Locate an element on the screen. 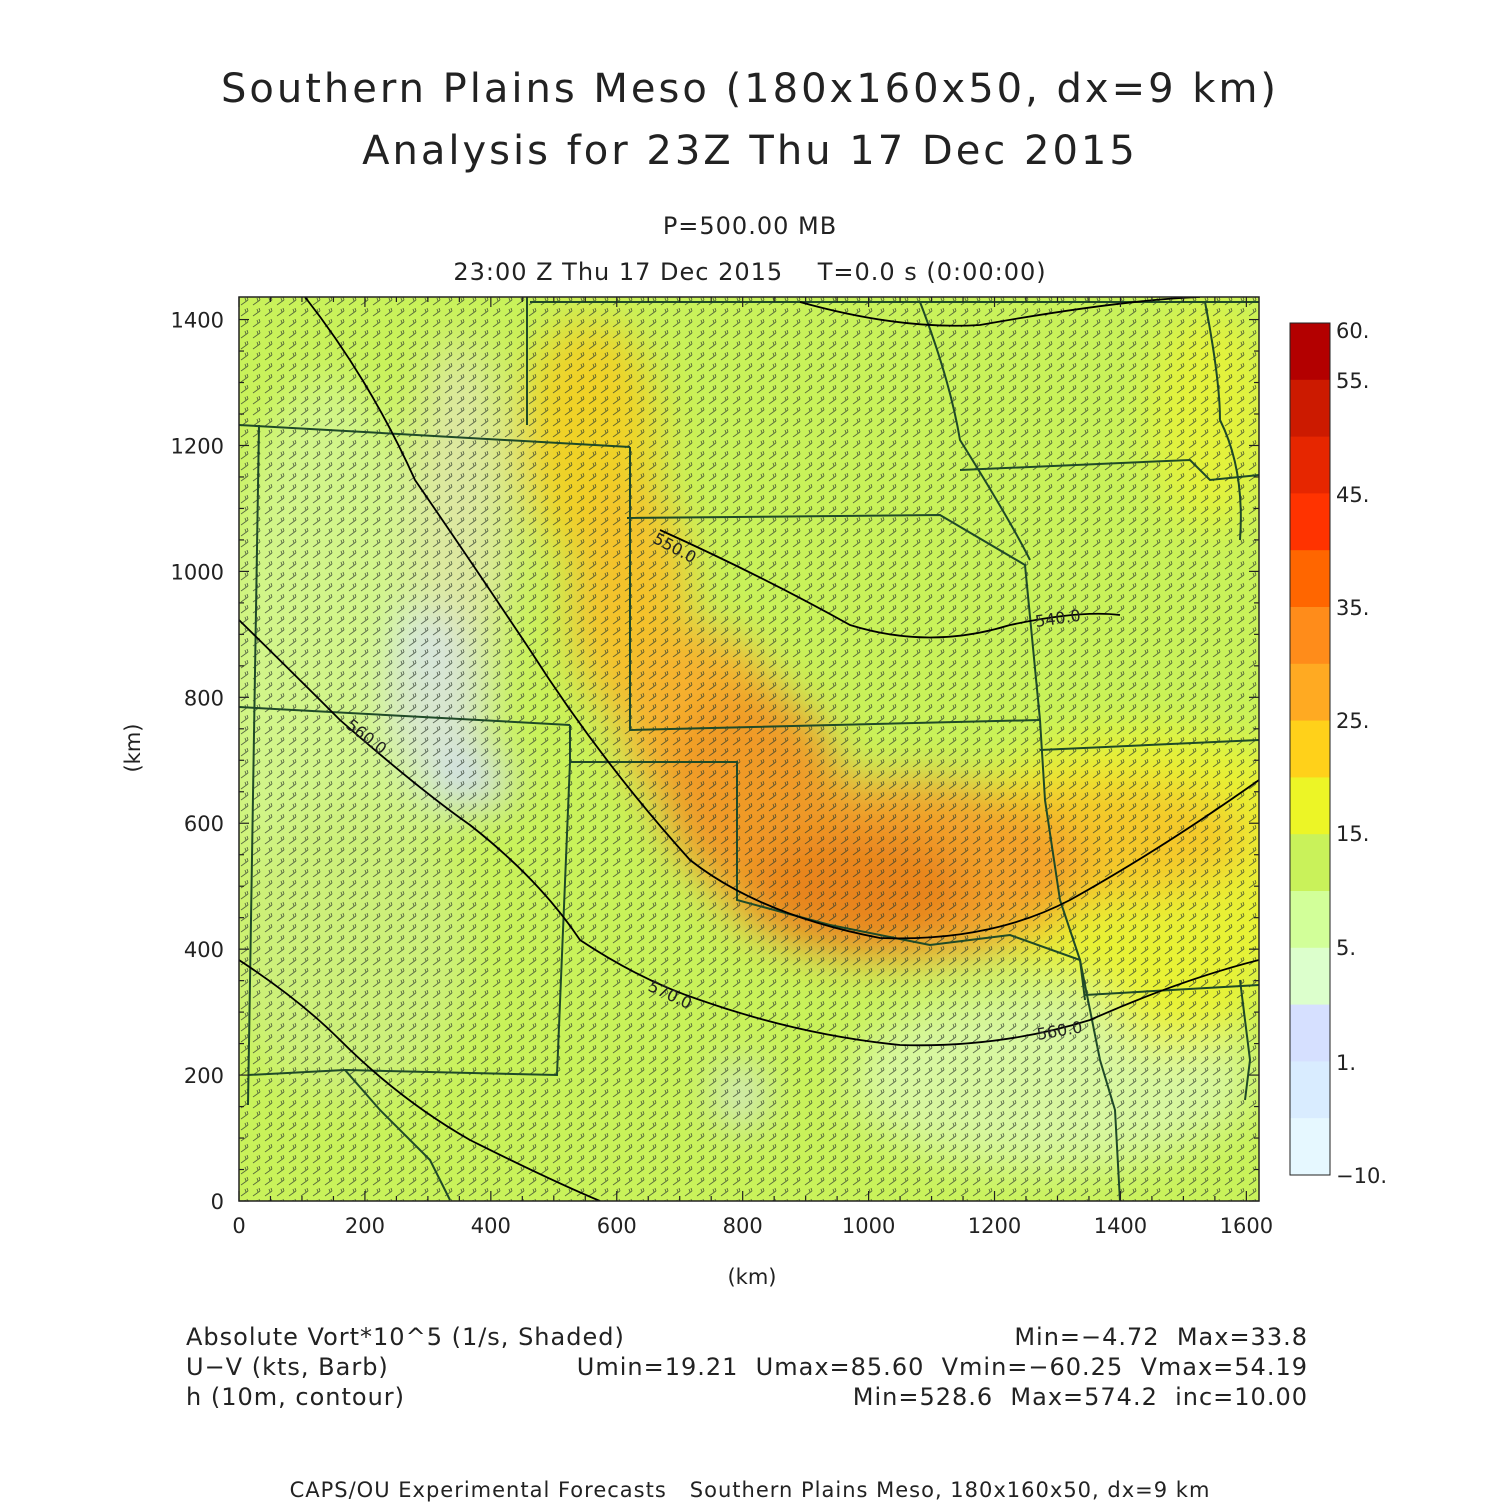 This screenshot has width=1500, height=1502. colorbar-label: 60. is located at coordinates (1352, 331).